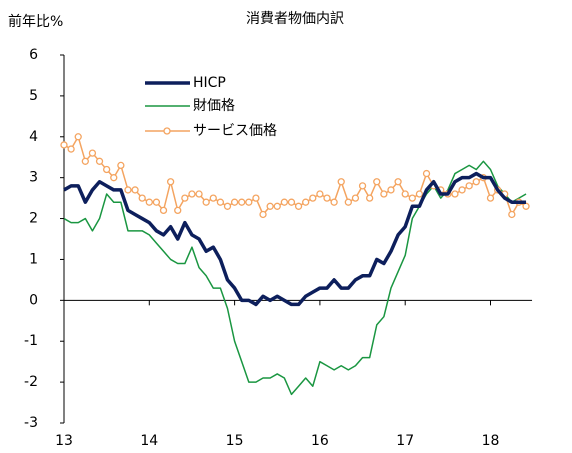 The image size is (572, 453). Describe the element at coordinates (149, 441) in the screenshot. I see `x-tick-label: 14` at that location.